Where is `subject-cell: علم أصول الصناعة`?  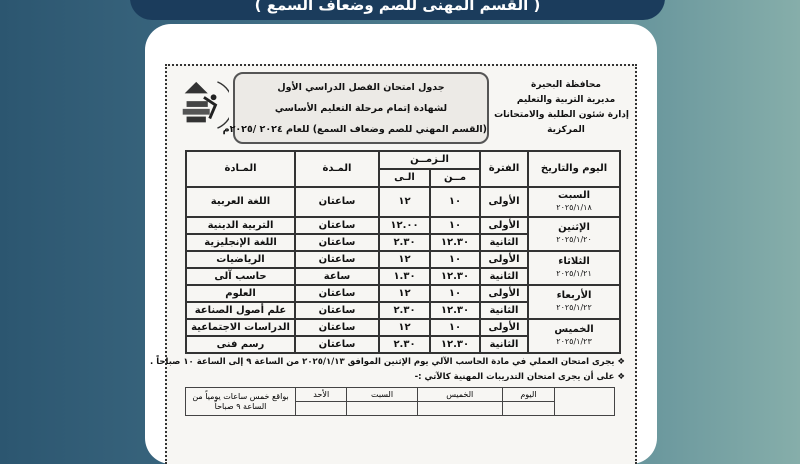 subject-cell: علم أصول الصناعة is located at coordinates (240, 310).